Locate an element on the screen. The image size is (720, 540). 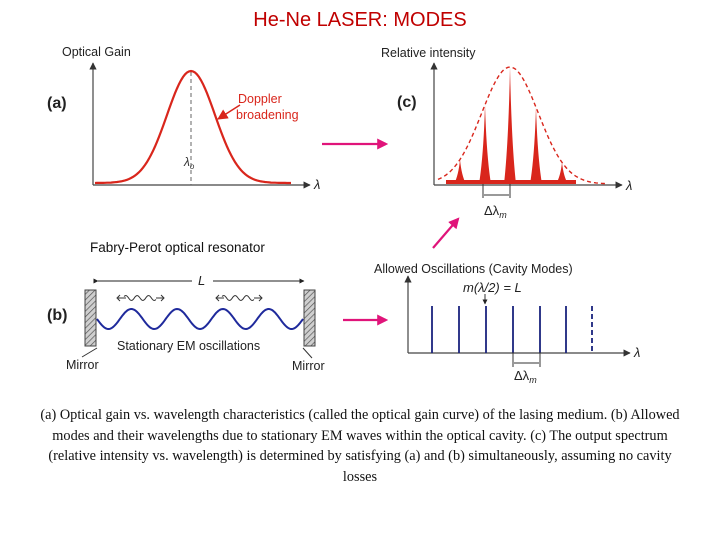
panel-a: Optical Gain (a) λ λo Doppler broadening is located at coordinates (183, 118).